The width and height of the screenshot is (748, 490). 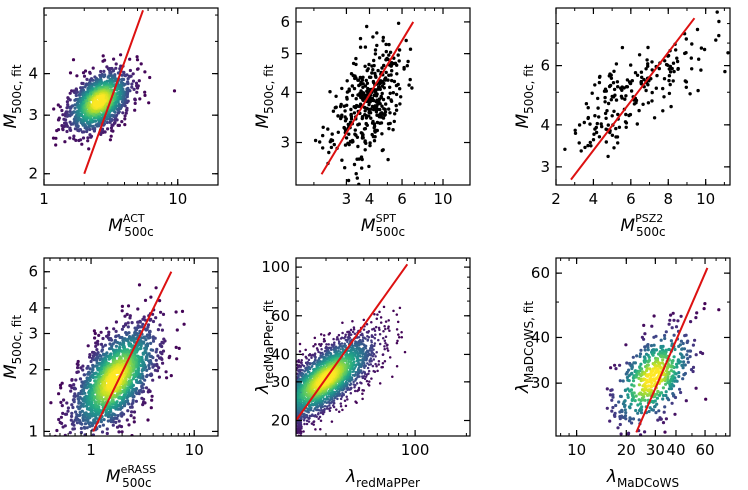 What do you see at coordinates (668, 199) in the screenshot?
I see `x-tick-label: 8` at bounding box center [668, 199].